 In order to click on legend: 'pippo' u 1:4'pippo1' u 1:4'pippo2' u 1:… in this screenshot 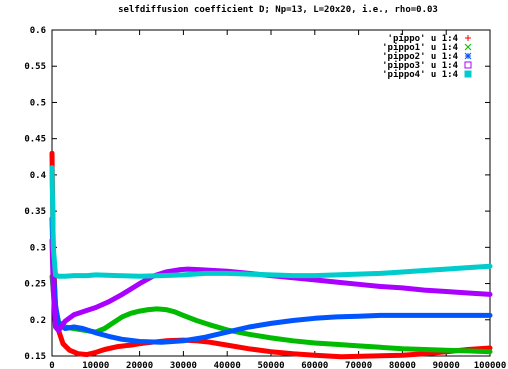, I will do `click(427, 56)`.